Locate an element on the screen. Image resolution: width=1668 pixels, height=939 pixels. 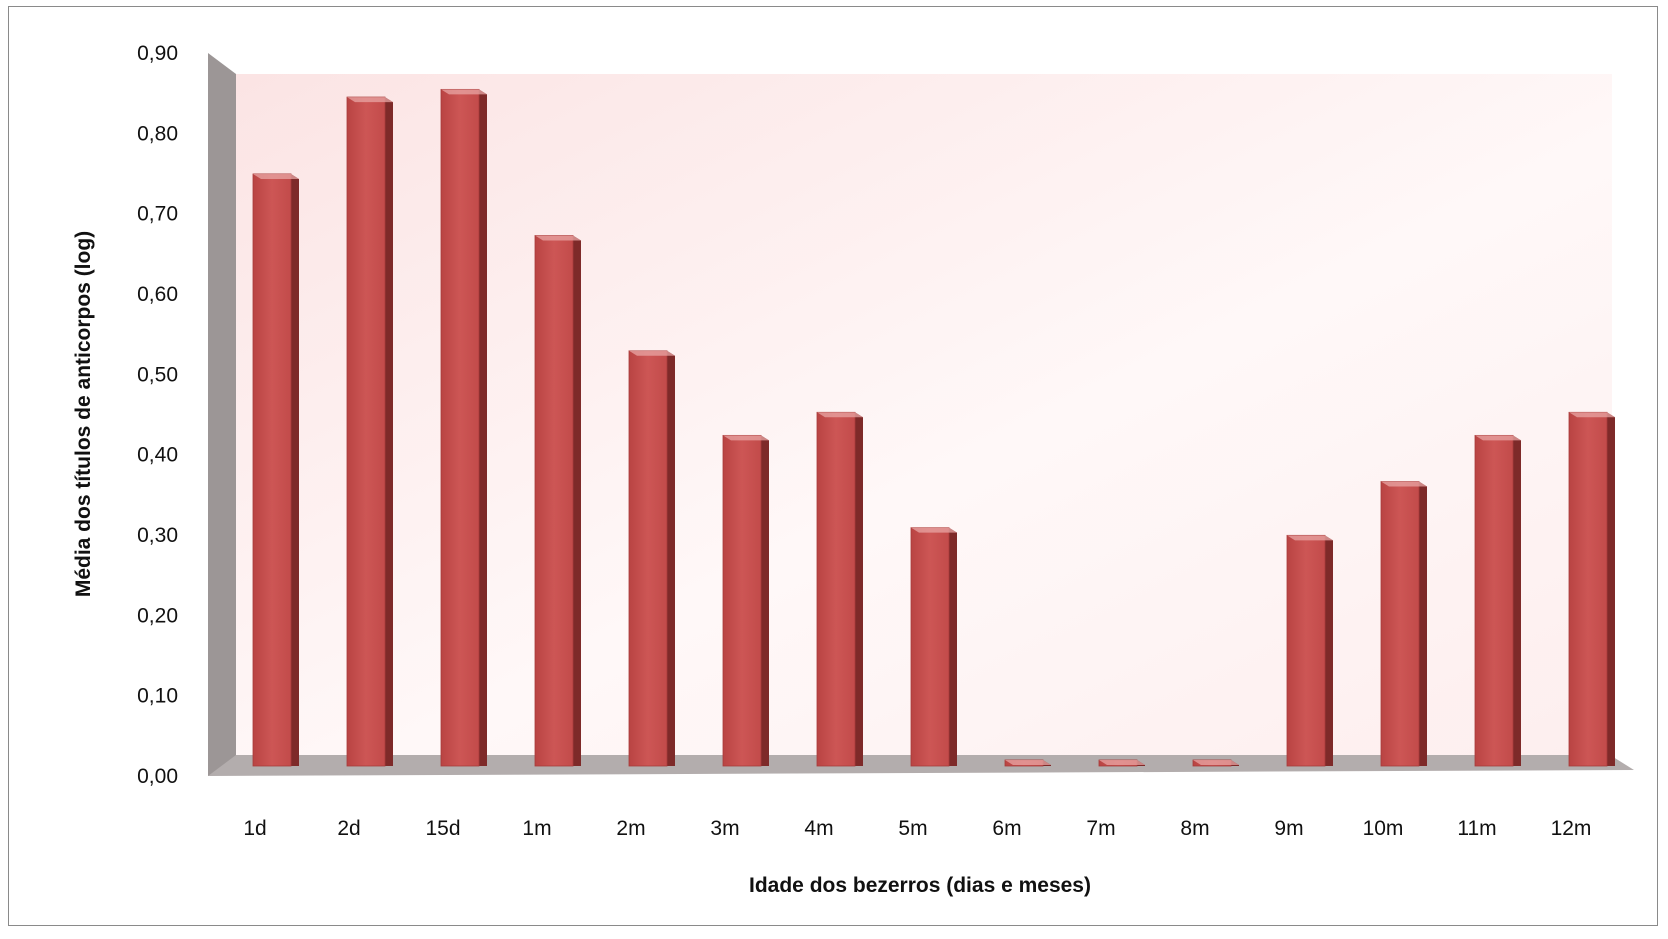
bar-2d is located at coordinates (369, 431).